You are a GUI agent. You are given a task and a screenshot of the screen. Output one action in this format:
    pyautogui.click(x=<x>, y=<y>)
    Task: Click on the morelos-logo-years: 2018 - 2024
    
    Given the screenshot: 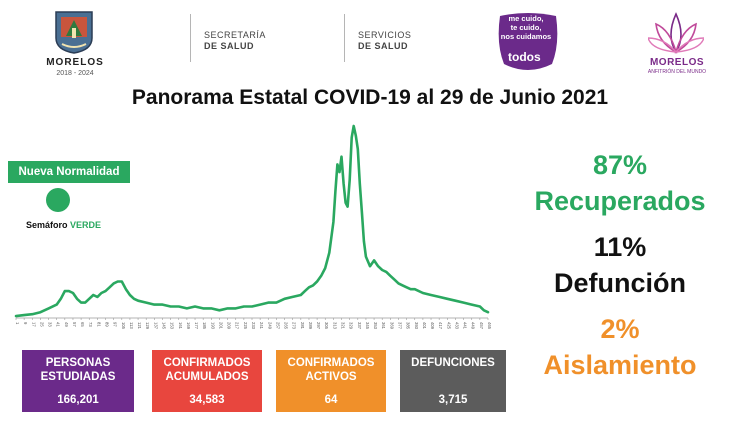 What is the action you would take?
    pyautogui.click(x=75, y=73)
    